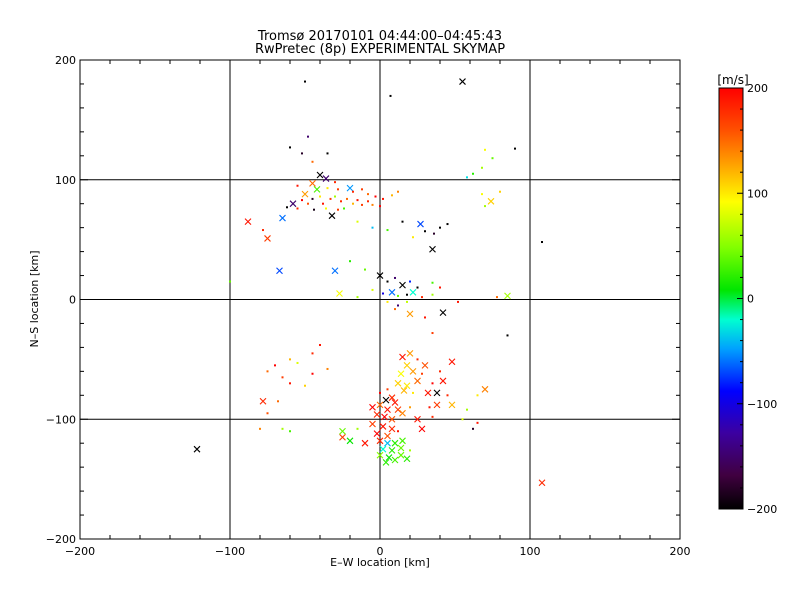 The width and height of the screenshot is (800, 600). Describe the element at coordinates (757, 193) in the screenshot. I see `colorbar-tick-label: 100` at that location.